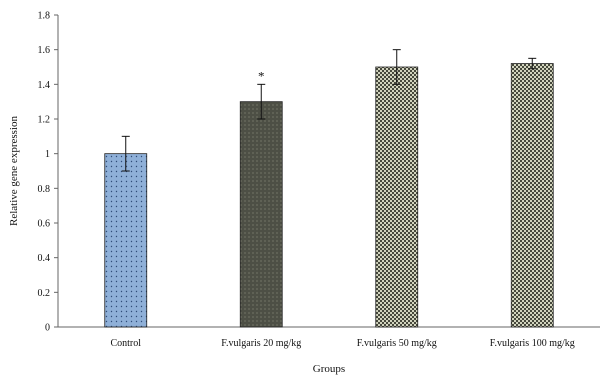 This screenshot has height=378, width=614. What do you see at coordinates (47, 328) in the screenshot?
I see `y-tick-label: 0` at bounding box center [47, 328].